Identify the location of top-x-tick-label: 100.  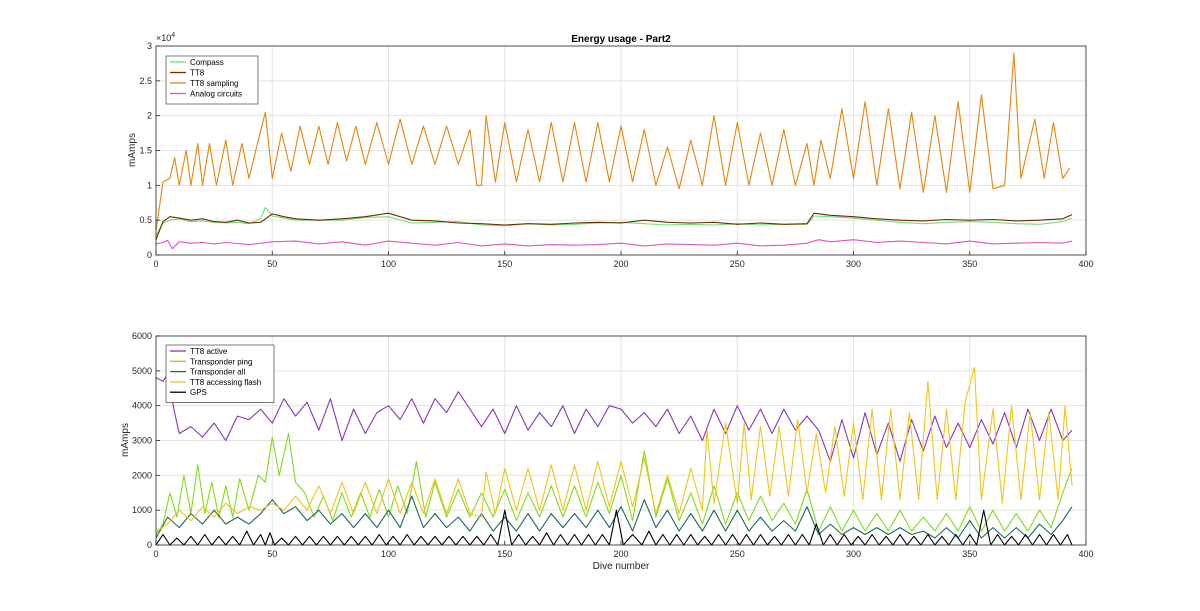
(388, 264).